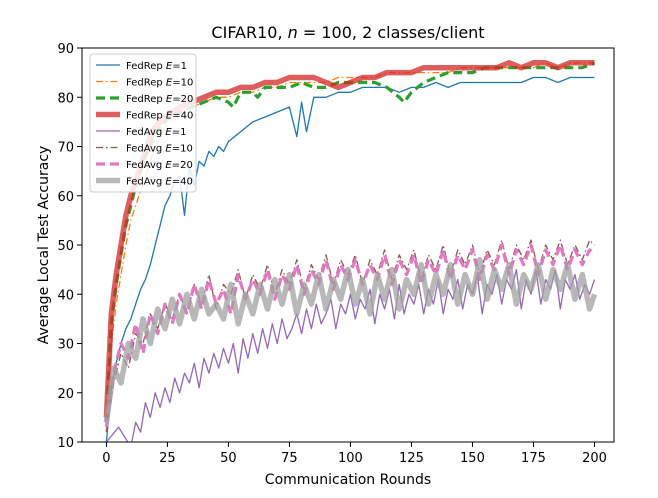 The image size is (658, 498). I want to click on legend-label-fedrep-e-20: FedRep E=20, so click(159, 99).